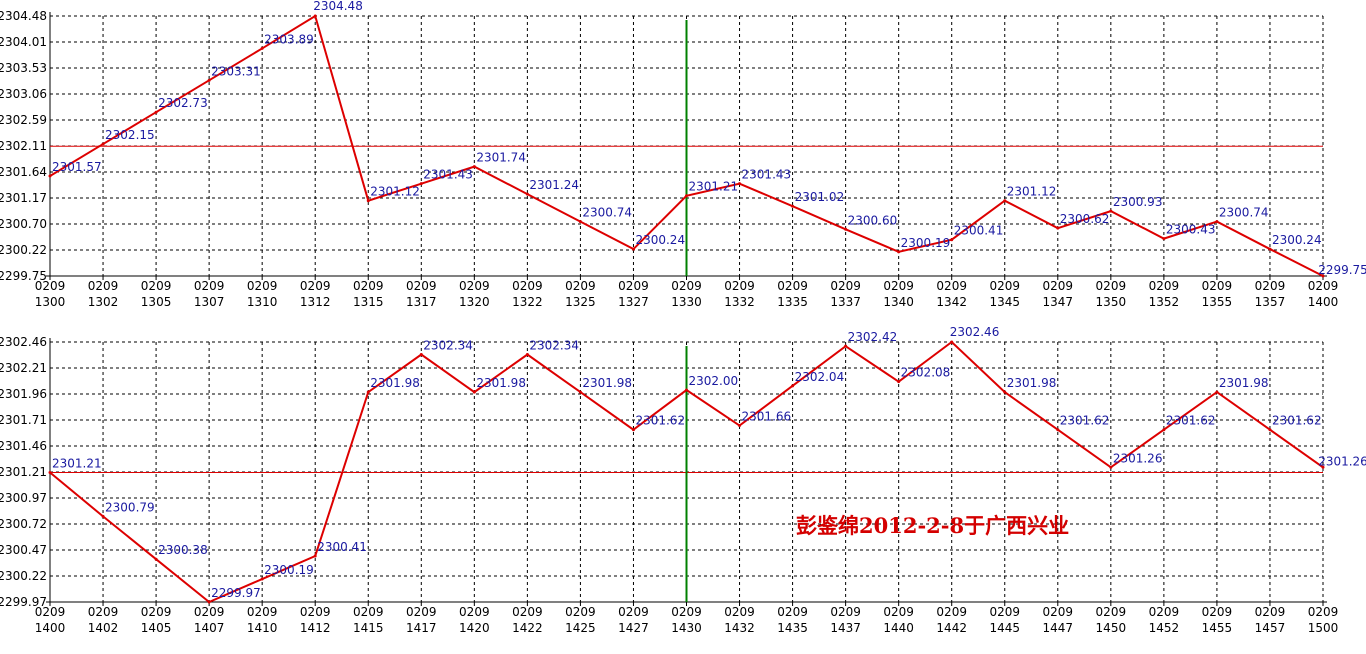 This screenshot has width=1366, height=654. What do you see at coordinates (23, 42) in the screenshot?
I see `y-tick-label: 2304.01` at bounding box center [23, 42].